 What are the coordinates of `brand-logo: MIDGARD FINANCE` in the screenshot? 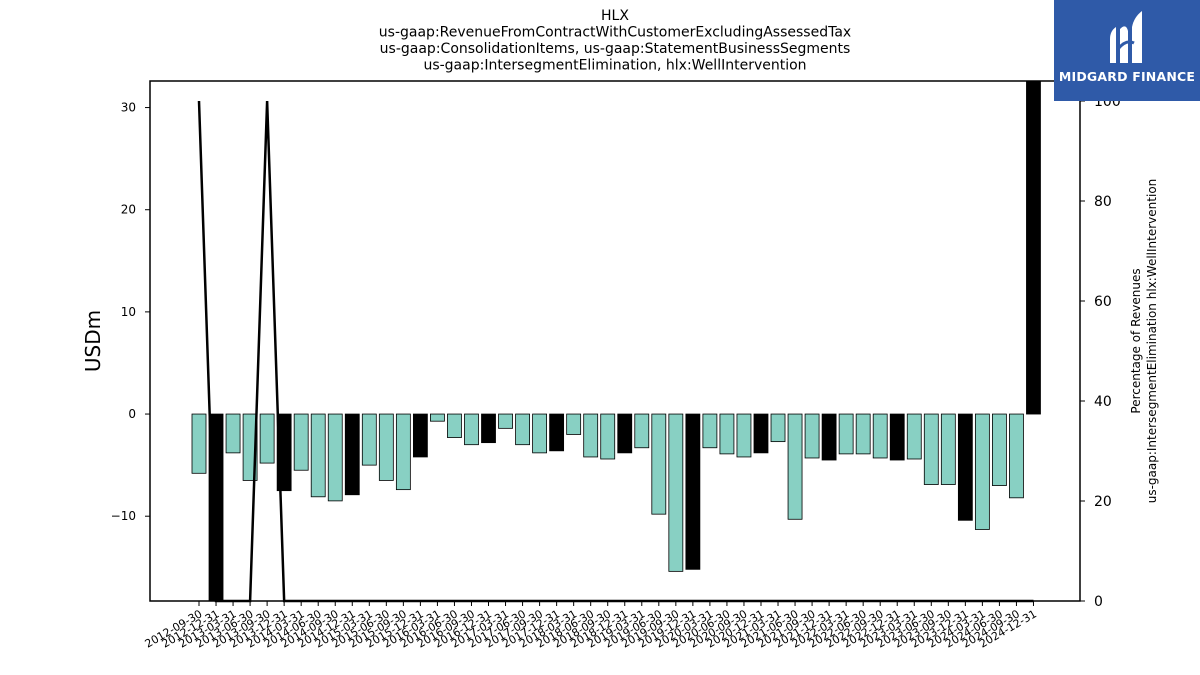 It's located at (1127, 50).